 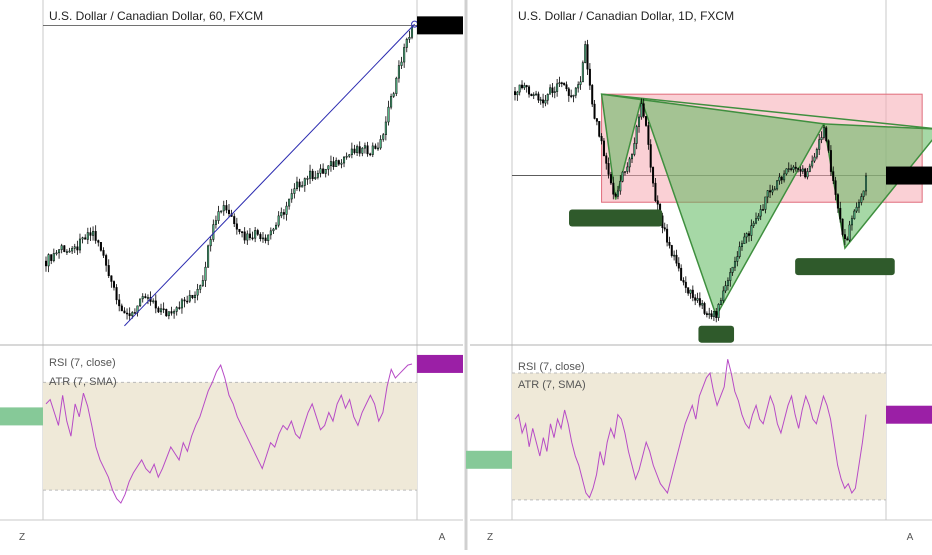 I want to click on rsi-label: RSI (7, close), so click(x=551, y=367).